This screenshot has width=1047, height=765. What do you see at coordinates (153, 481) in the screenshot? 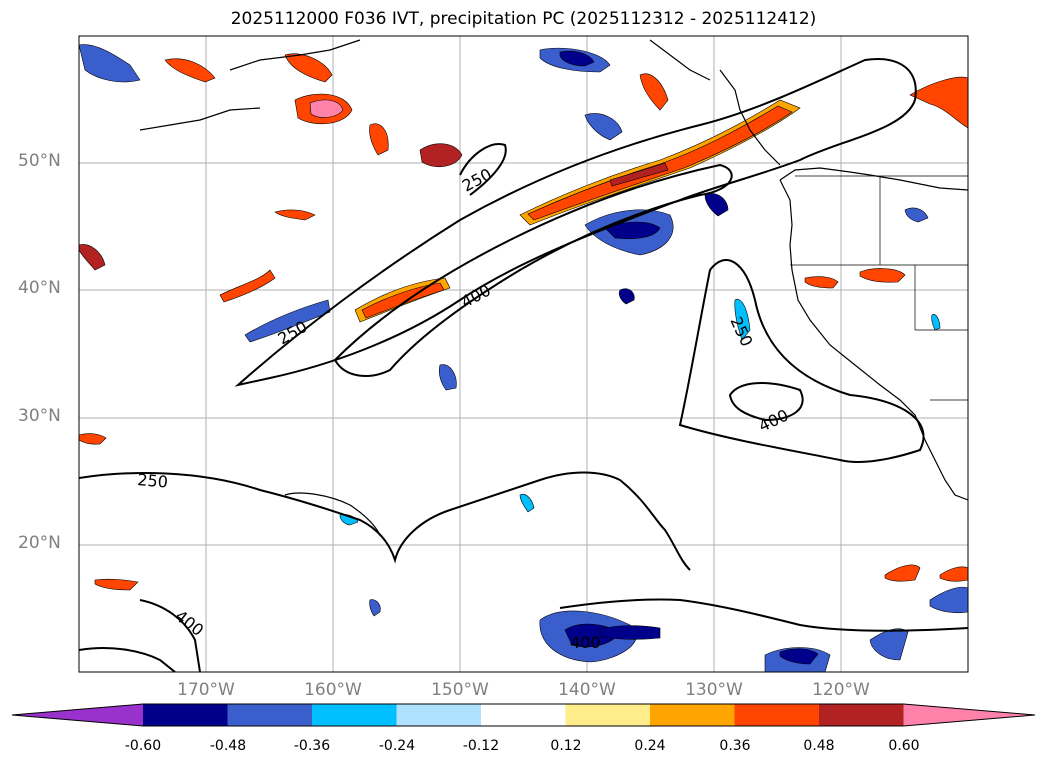
I see `contour-label-250-d: 250` at bounding box center [153, 481].